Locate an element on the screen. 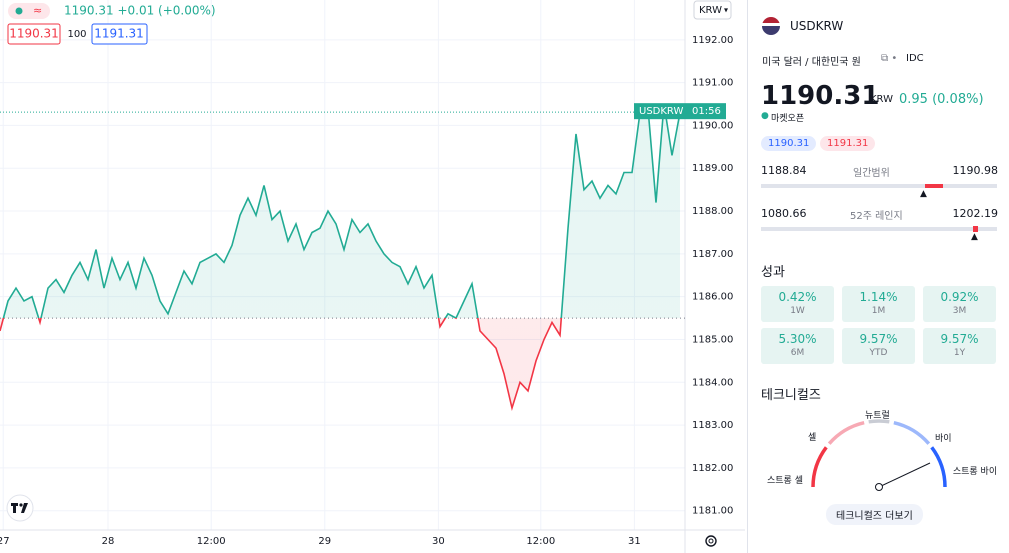  status-dot is located at coordinates (19, 11).